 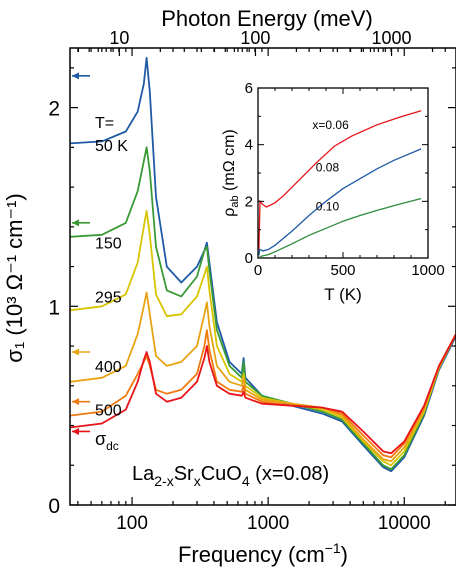 I want to click on inset-y-tick-label: 6, so click(x=249, y=88).